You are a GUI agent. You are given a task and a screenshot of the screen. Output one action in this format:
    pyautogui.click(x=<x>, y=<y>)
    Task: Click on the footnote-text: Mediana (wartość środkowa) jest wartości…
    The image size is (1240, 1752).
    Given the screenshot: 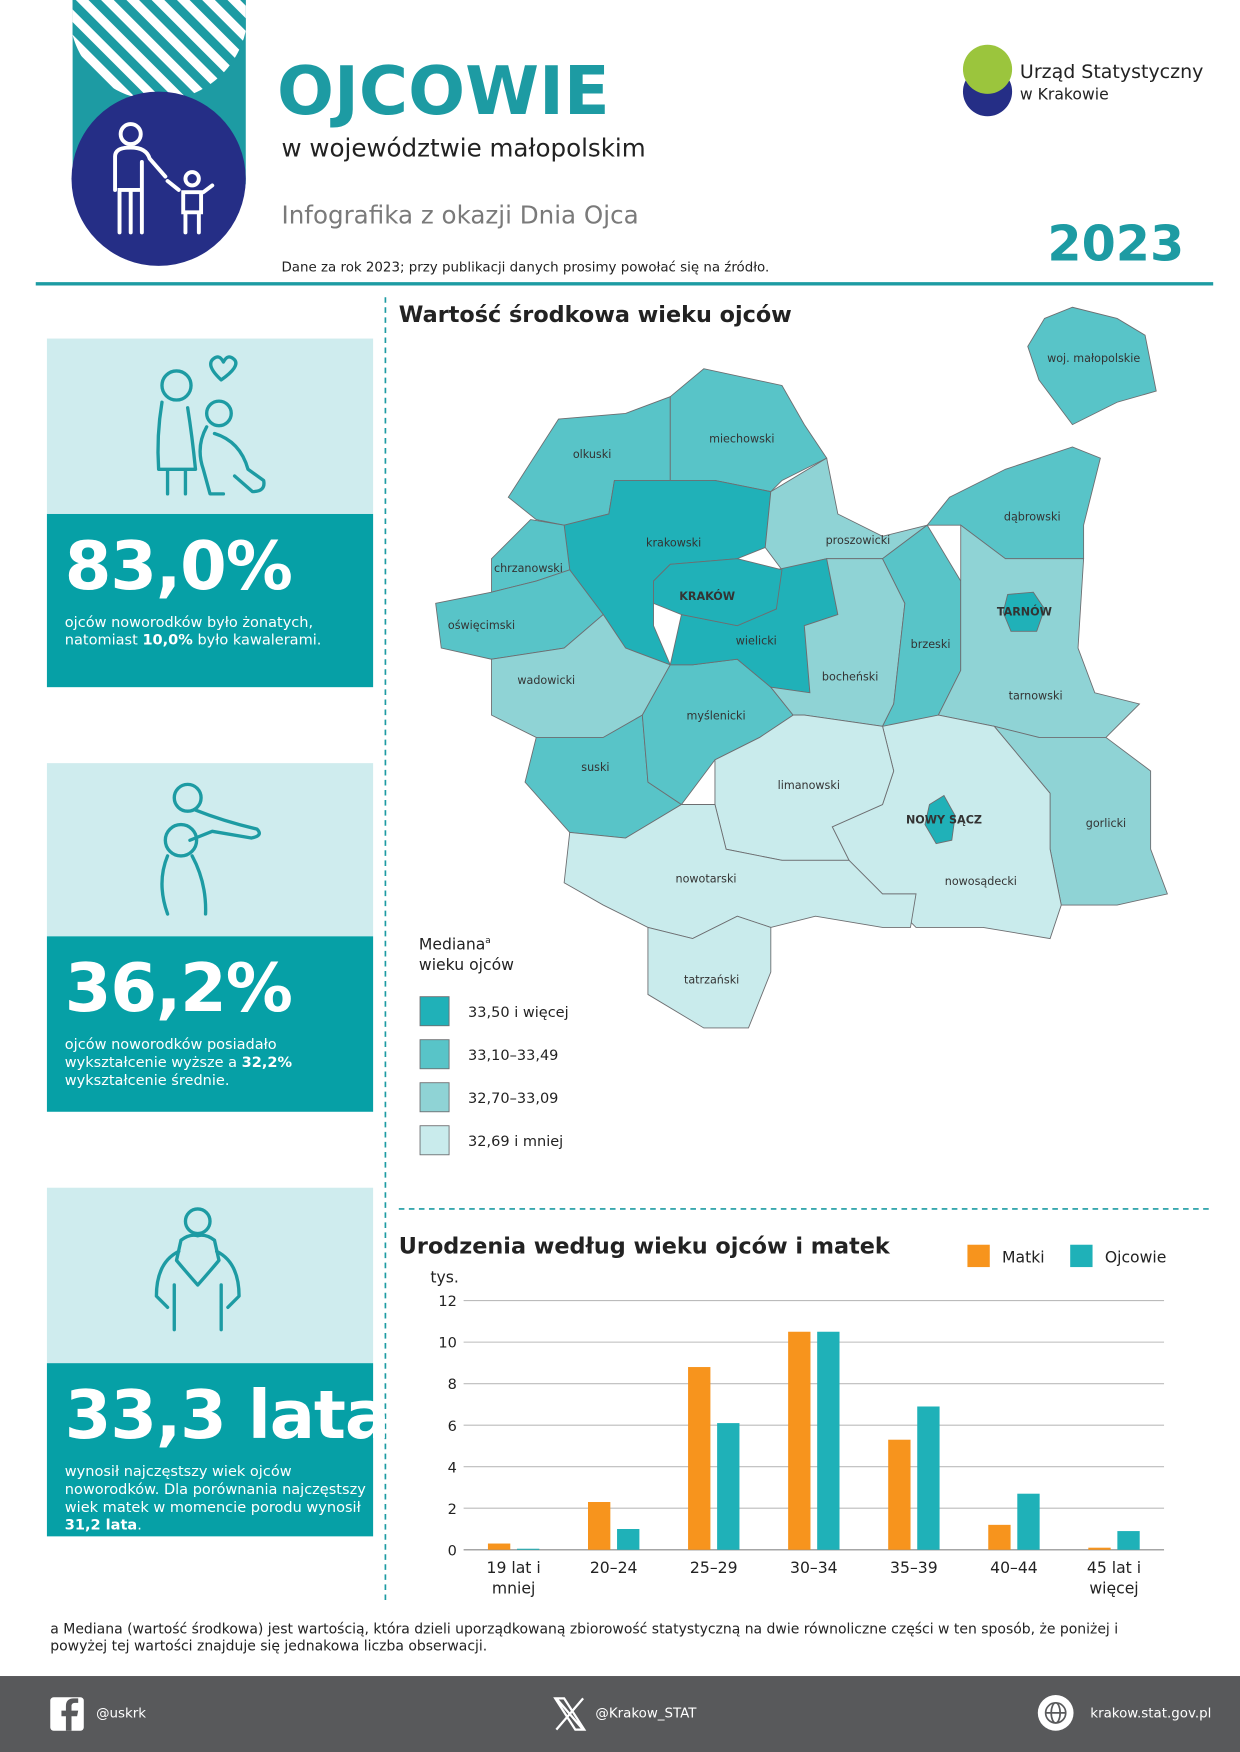 What is the action you would take?
    pyautogui.click(x=584, y=1637)
    